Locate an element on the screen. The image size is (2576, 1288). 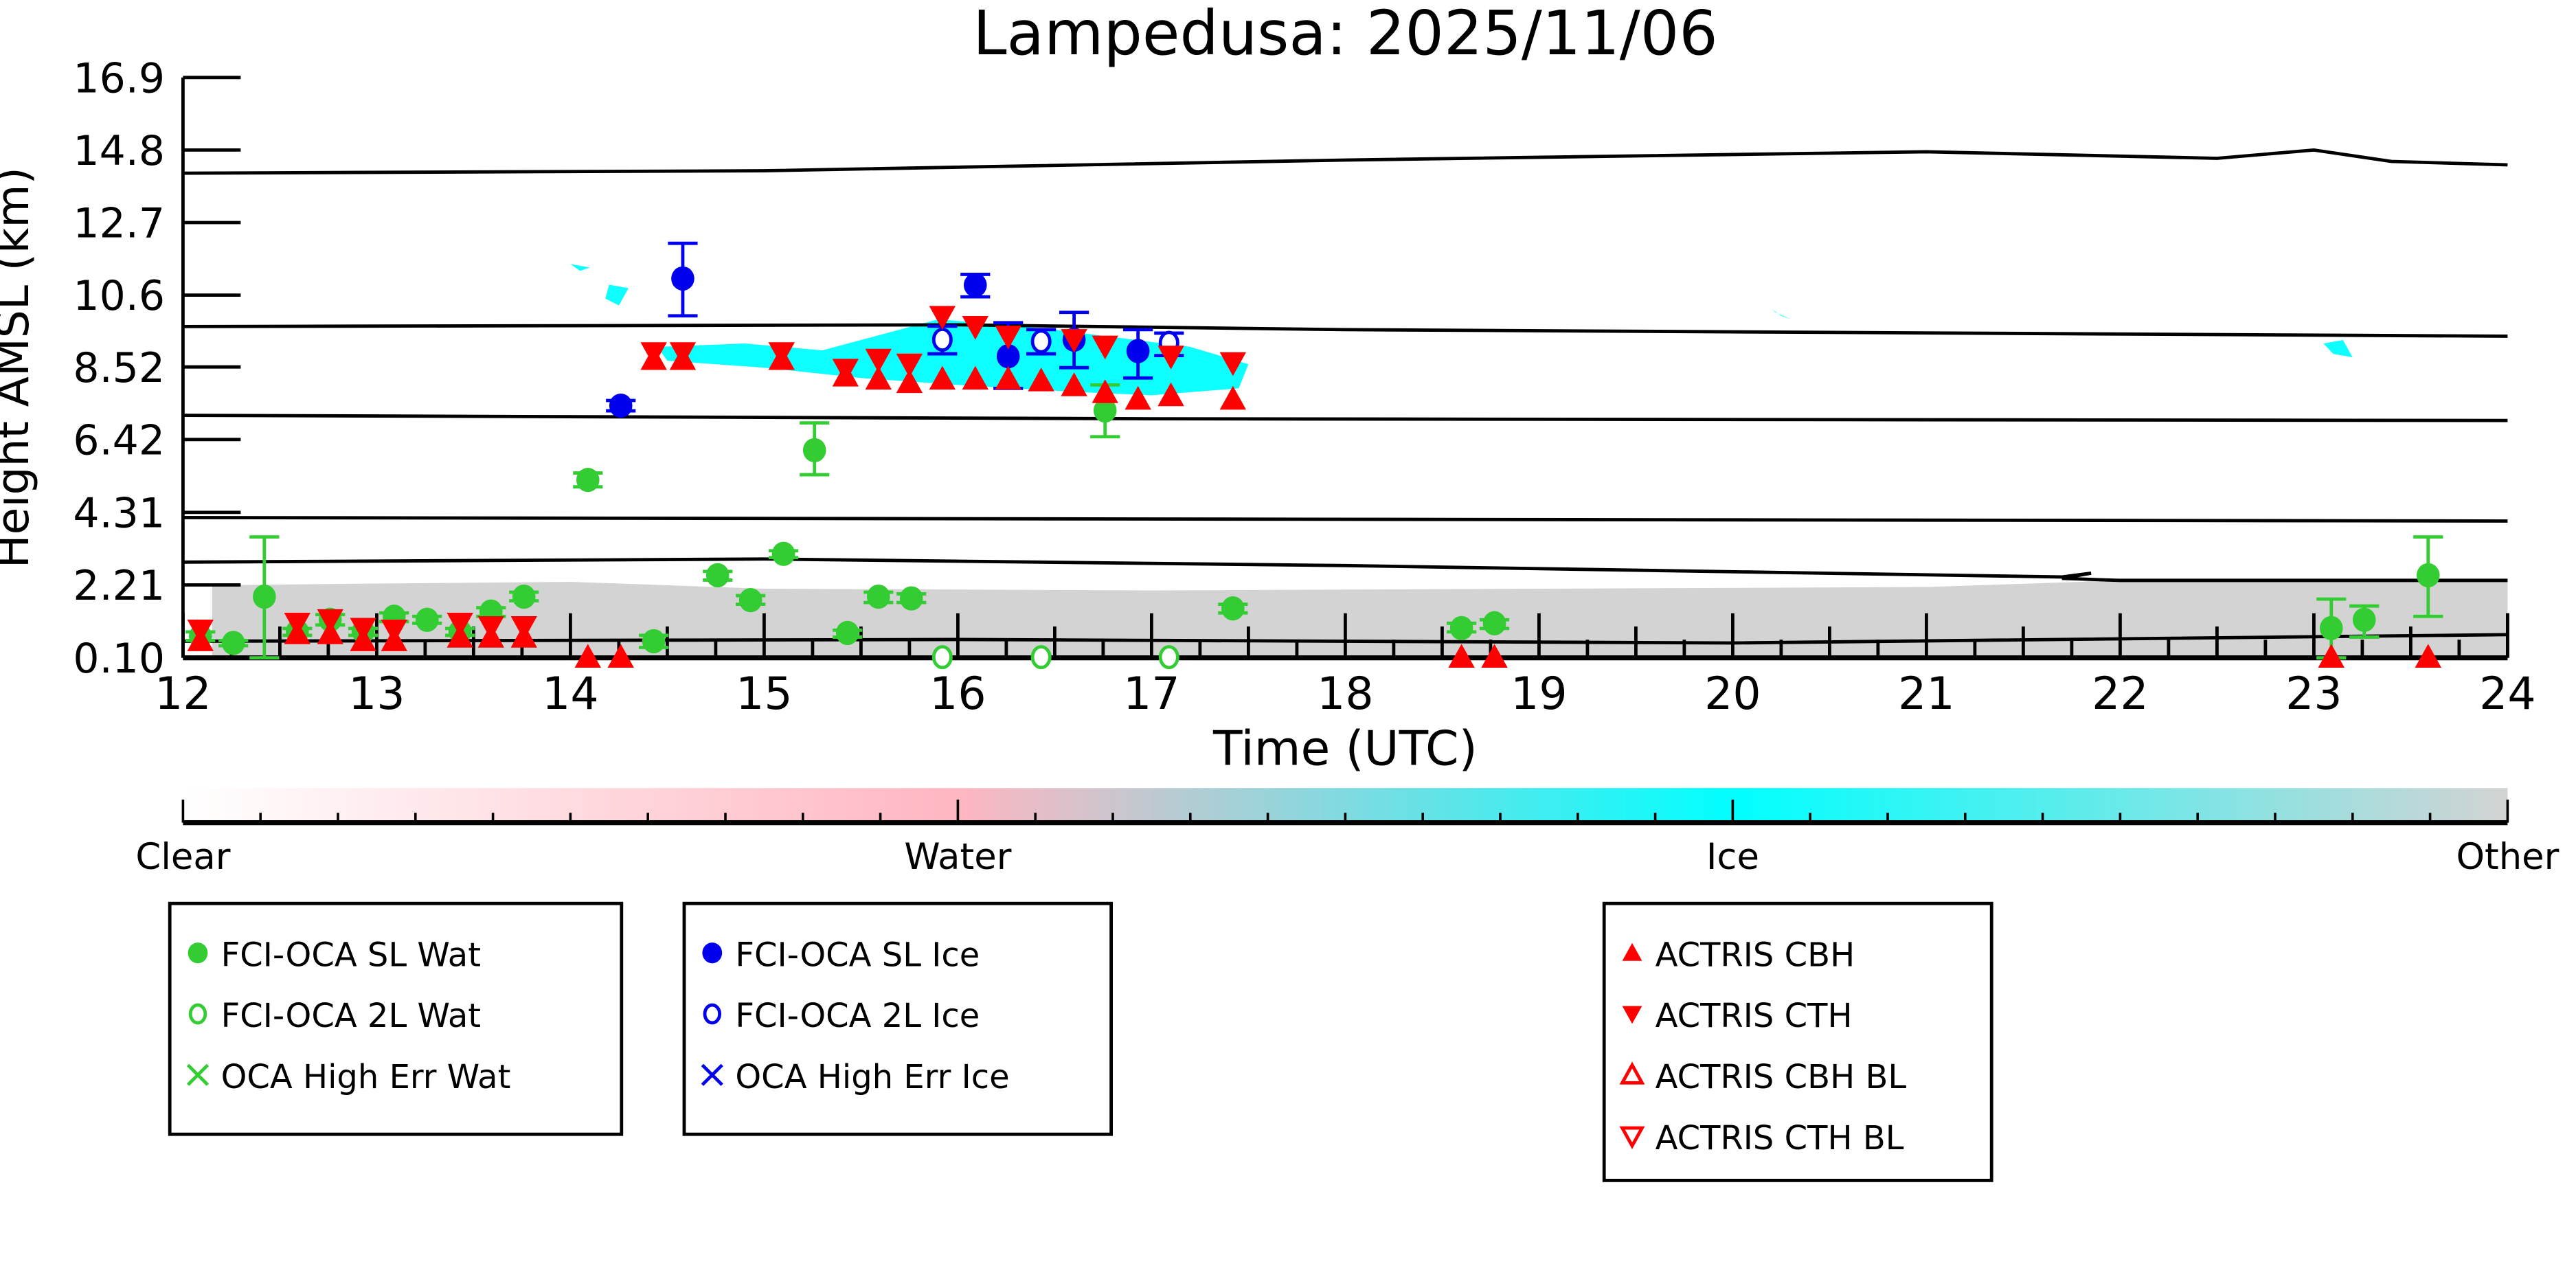
legend-label: ACTRIS CBH is located at coordinates (1755, 955).